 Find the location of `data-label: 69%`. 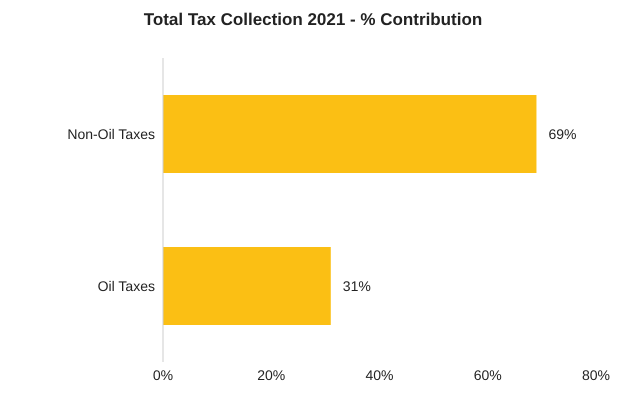

data-label: 69% is located at coordinates (562, 134).